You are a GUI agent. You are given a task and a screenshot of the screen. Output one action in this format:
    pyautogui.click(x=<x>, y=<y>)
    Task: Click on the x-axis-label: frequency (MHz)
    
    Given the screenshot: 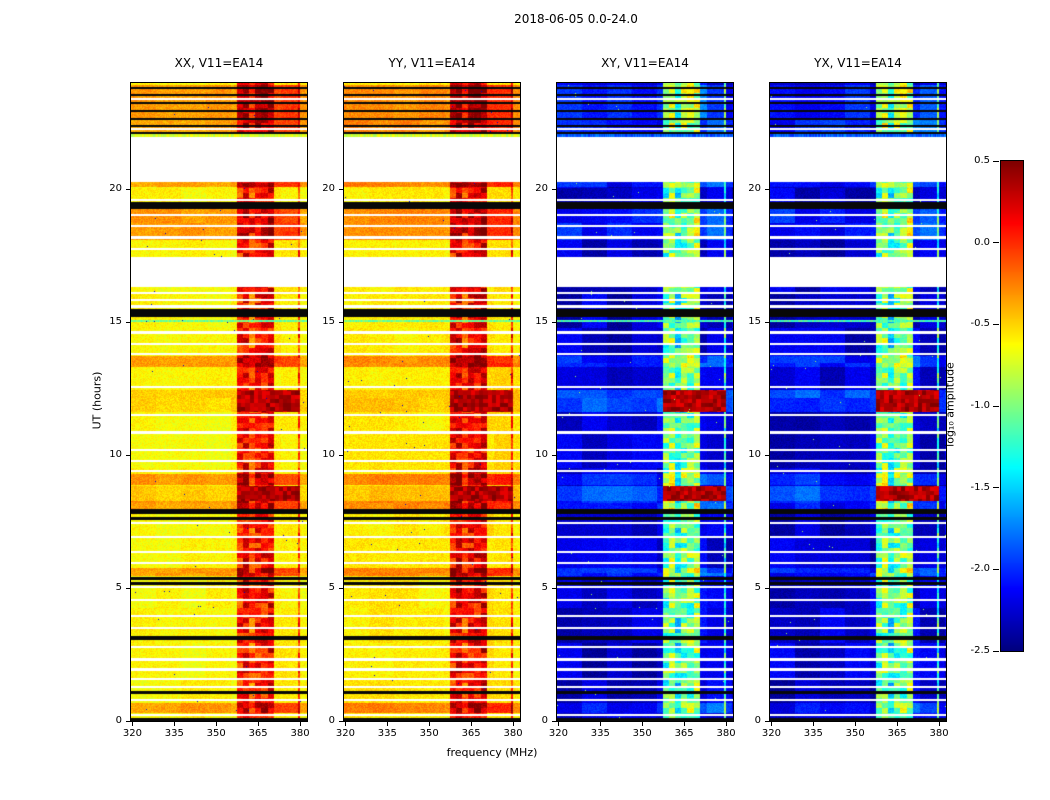 What is the action you would take?
    pyautogui.click(x=492, y=752)
    